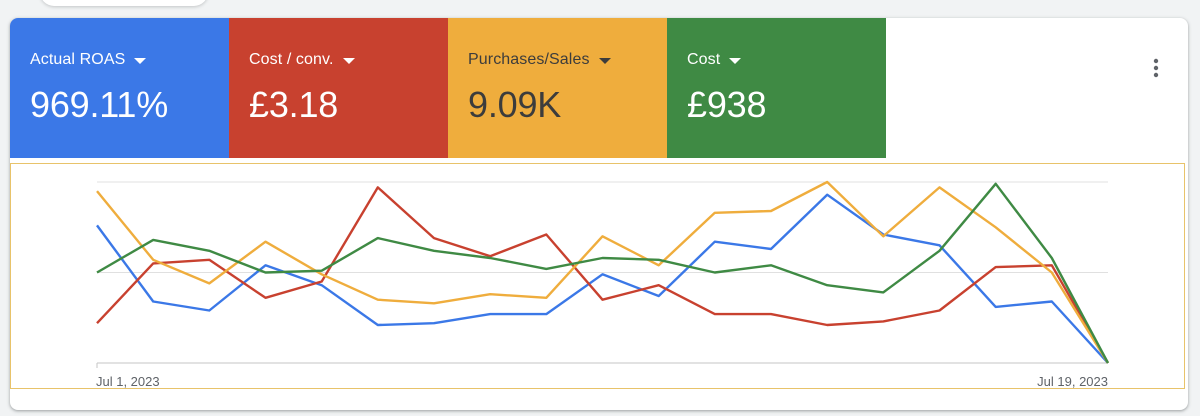 The width and height of the screenshot is (1200, 416). What do you see at coordinates (78, 59) in the screenshot?
I see `metric-label: Actual ROAS` at bounding box center [78, 59].